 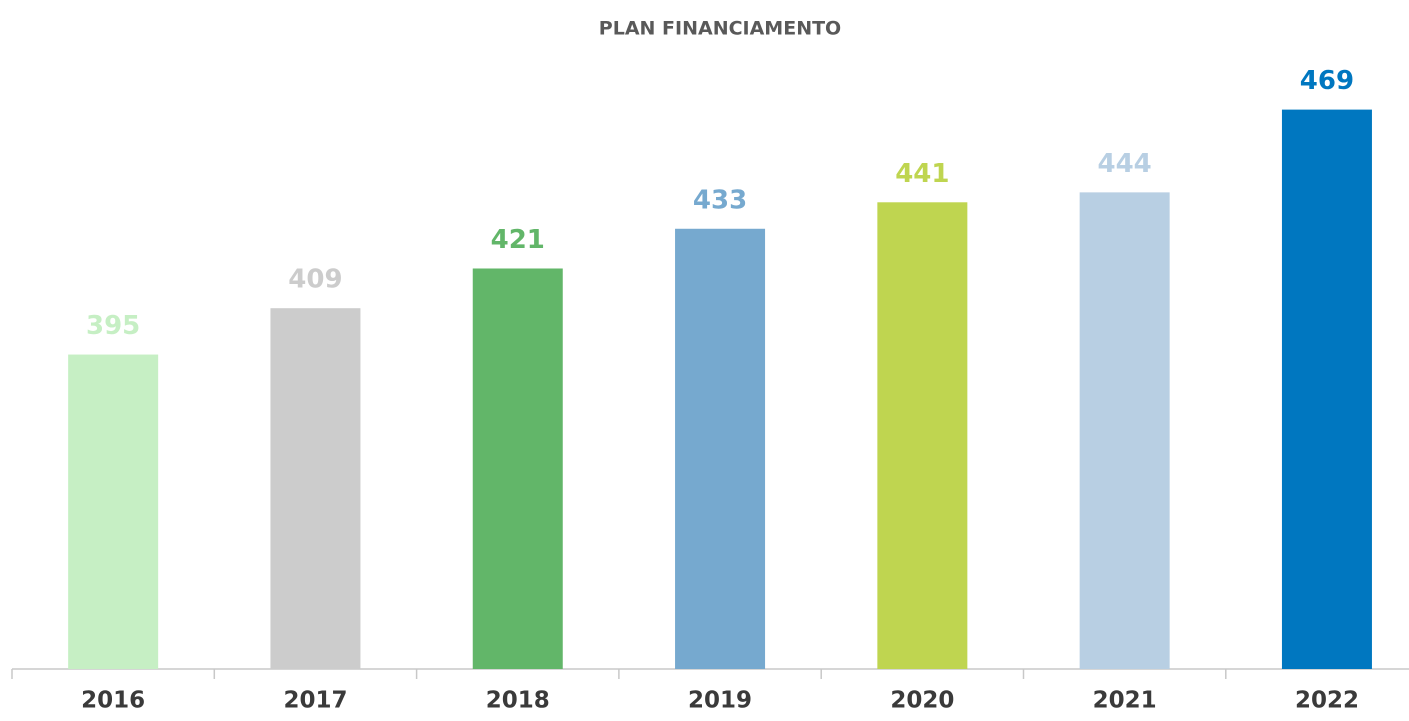 What do you see at coordinates (113, 326) in the screenshot?
I see `value-label: 395` at bounding box center [113, 326].